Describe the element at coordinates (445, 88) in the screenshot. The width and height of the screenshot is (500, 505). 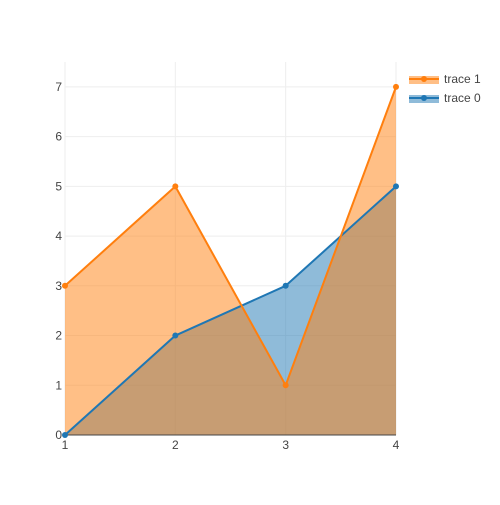
I see `legend: trace 1 trace 0` at that location.